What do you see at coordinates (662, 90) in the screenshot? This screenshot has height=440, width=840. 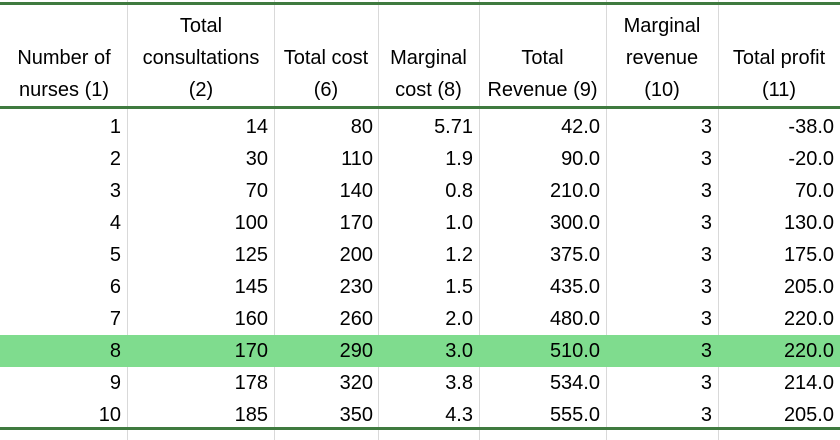 I see `header-line: (10)` at bounding box center [662, 90].